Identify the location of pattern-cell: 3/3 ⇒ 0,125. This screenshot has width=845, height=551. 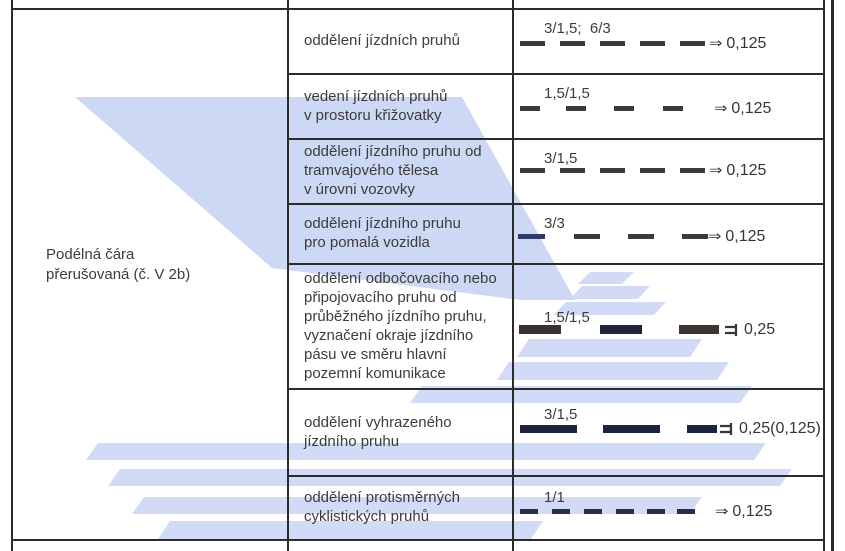
(668, 233).